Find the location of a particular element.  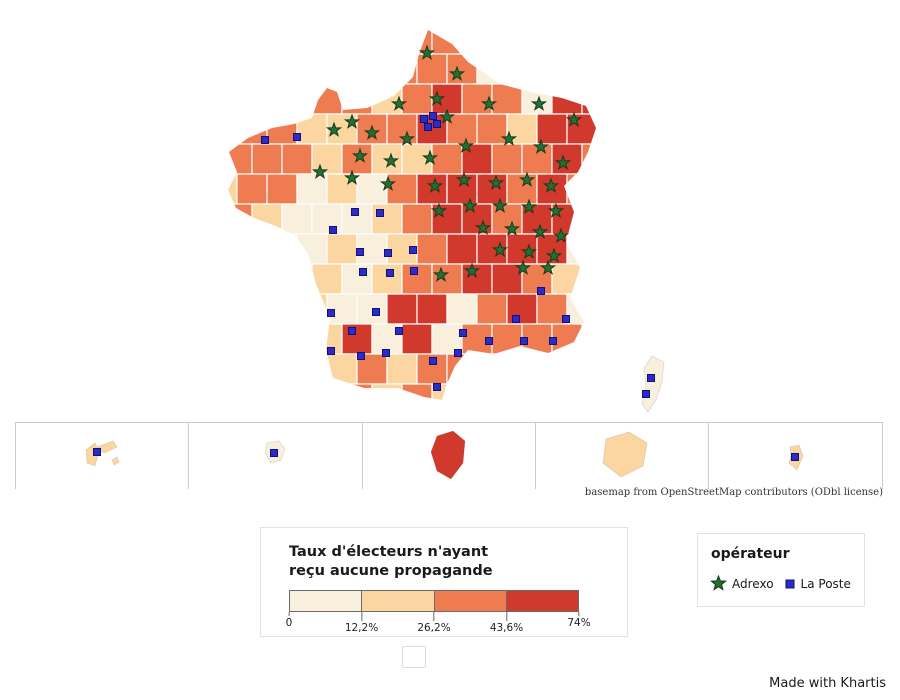

territory-guyane-shape is located at coordinates (448, 455).